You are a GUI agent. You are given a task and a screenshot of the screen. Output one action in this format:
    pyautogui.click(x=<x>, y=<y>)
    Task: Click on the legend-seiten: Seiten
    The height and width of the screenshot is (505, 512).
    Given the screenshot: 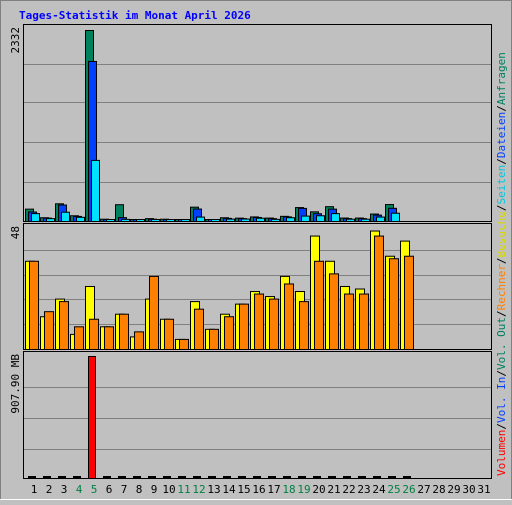 What is the action you would take?
    pyautogui.click(x=501, y=185)
    